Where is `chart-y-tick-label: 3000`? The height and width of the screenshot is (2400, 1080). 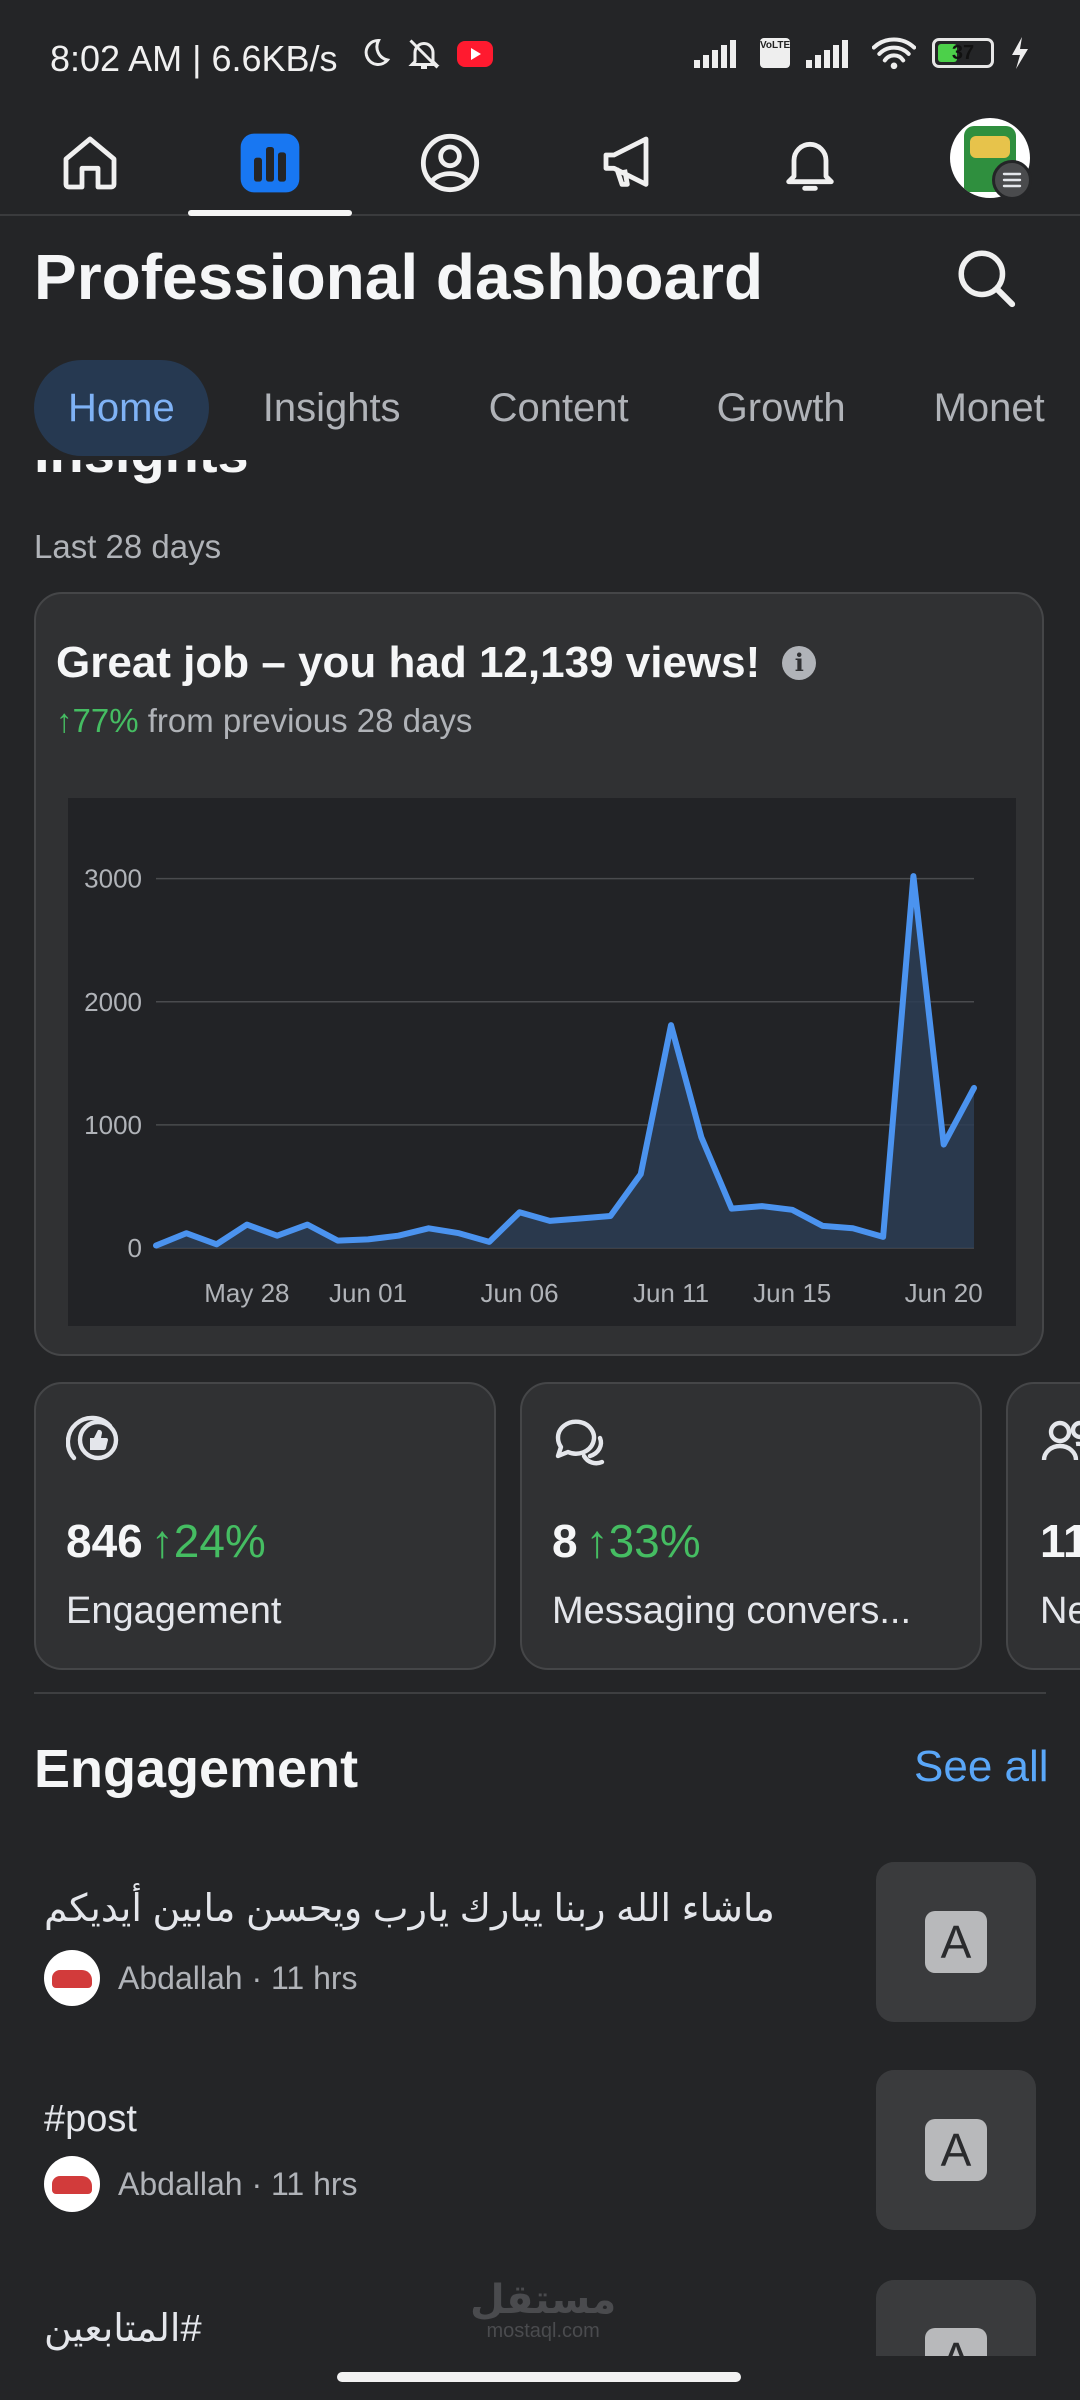
chart-y-tick-label: 3000 is located at coordinates (113, 879).